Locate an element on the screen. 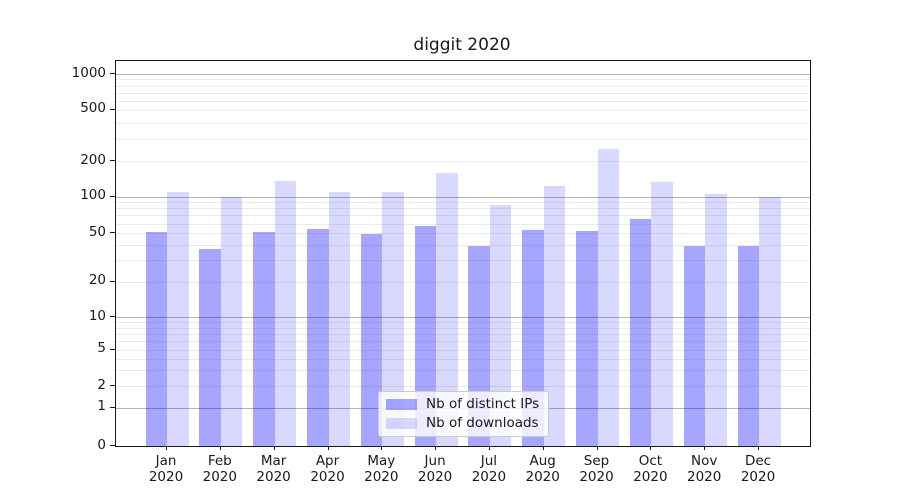 The width and height of the screenshot is (900, 500). bar-distinct-ips-nov is located at coordinates (694, 346).